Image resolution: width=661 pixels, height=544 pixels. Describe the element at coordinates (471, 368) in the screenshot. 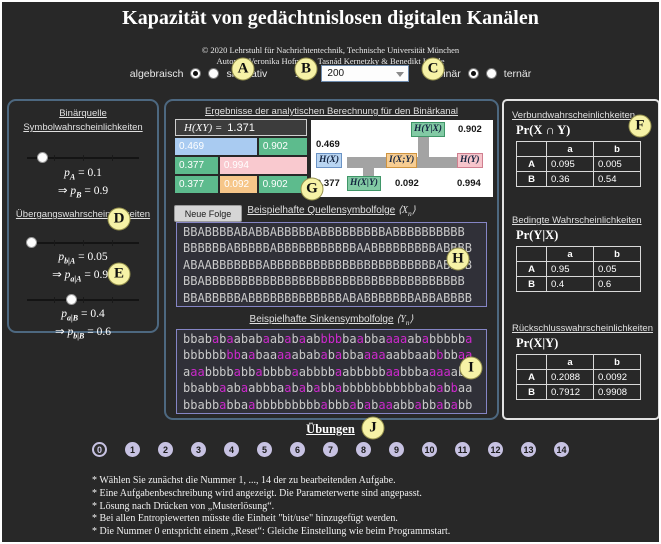

I see `annotation-badge-i: I` at that location.